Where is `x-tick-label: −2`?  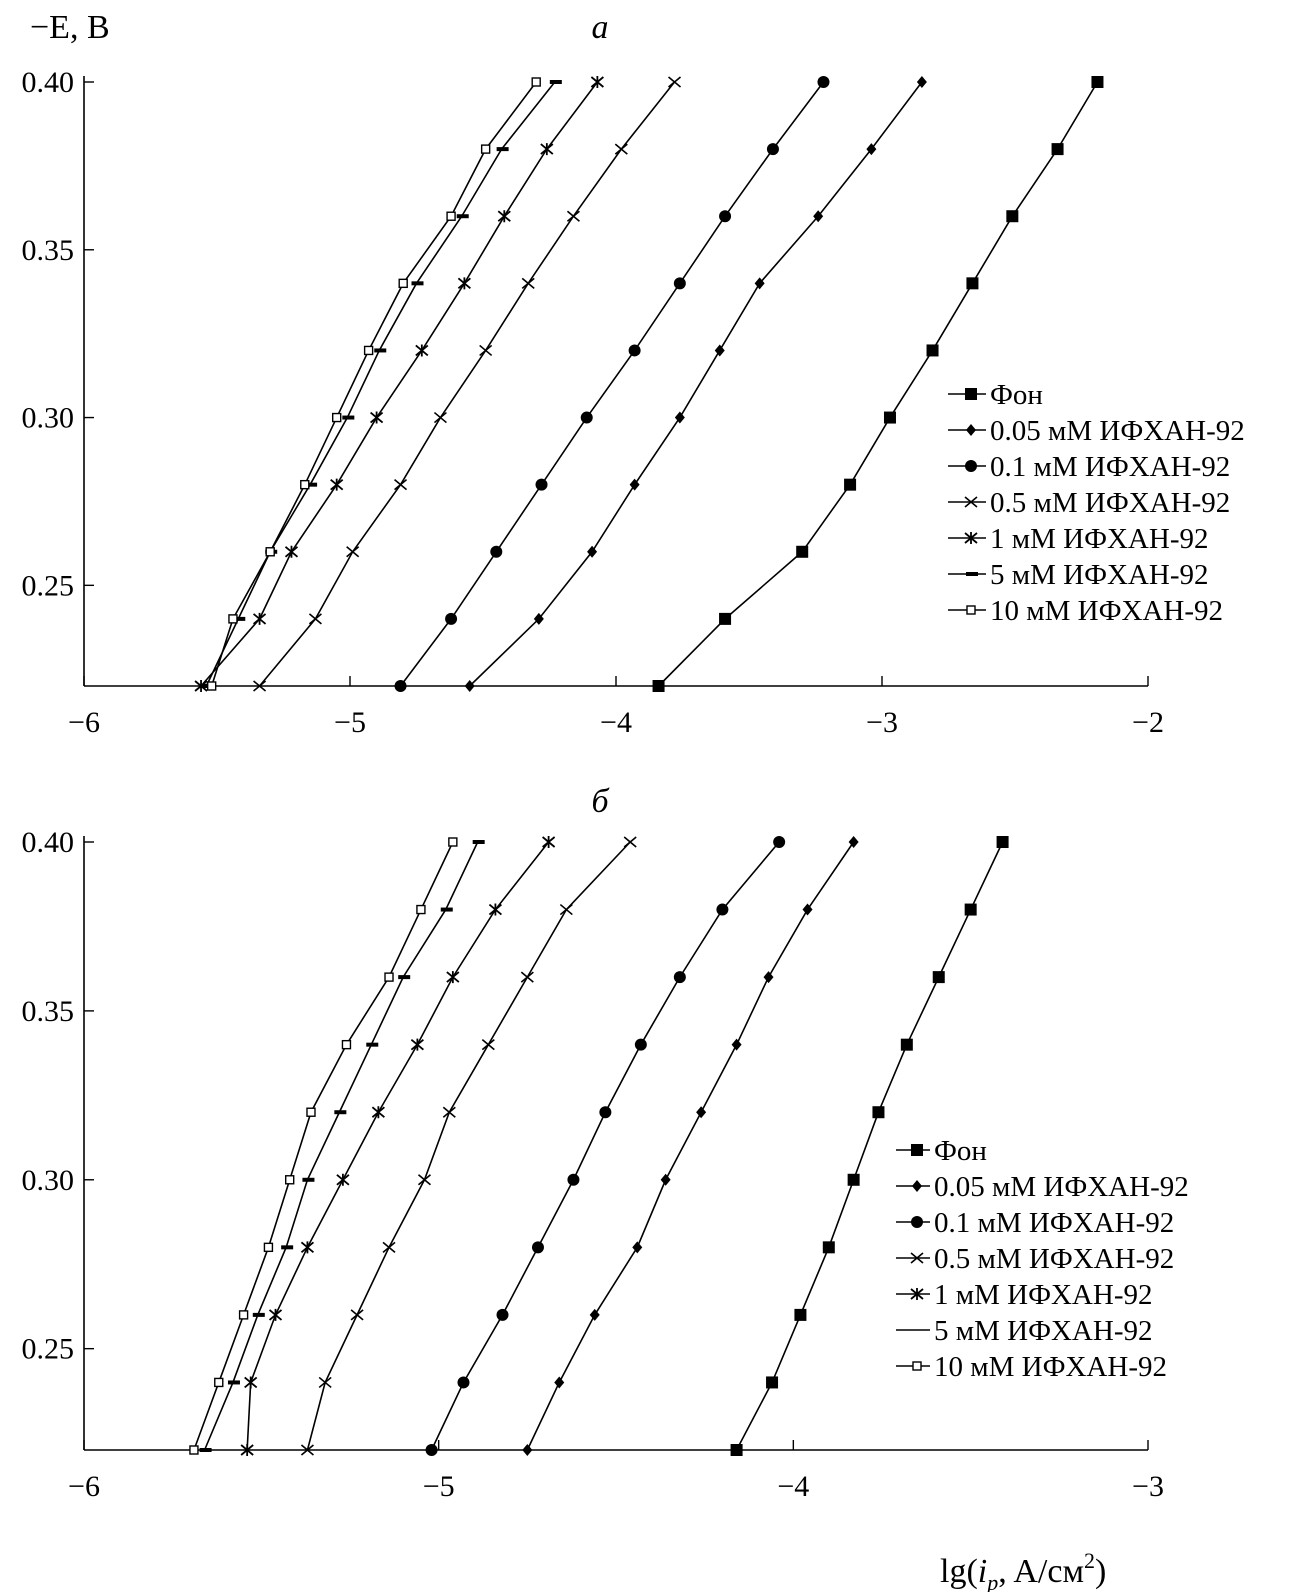
x-tick-label: −2 is located at coordinates (1148, 722).